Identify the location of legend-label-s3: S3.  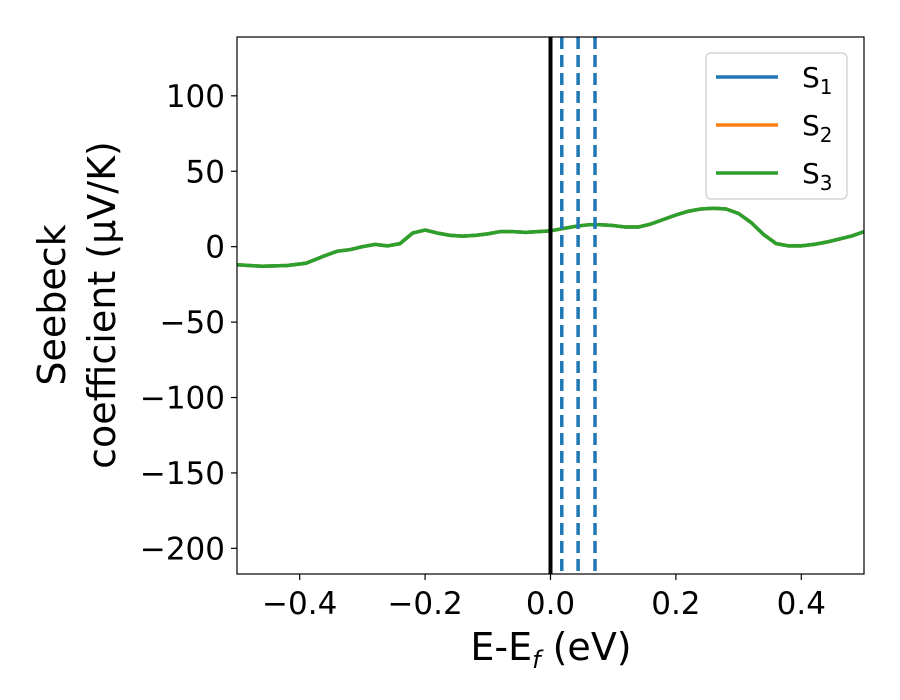
(817, 176).